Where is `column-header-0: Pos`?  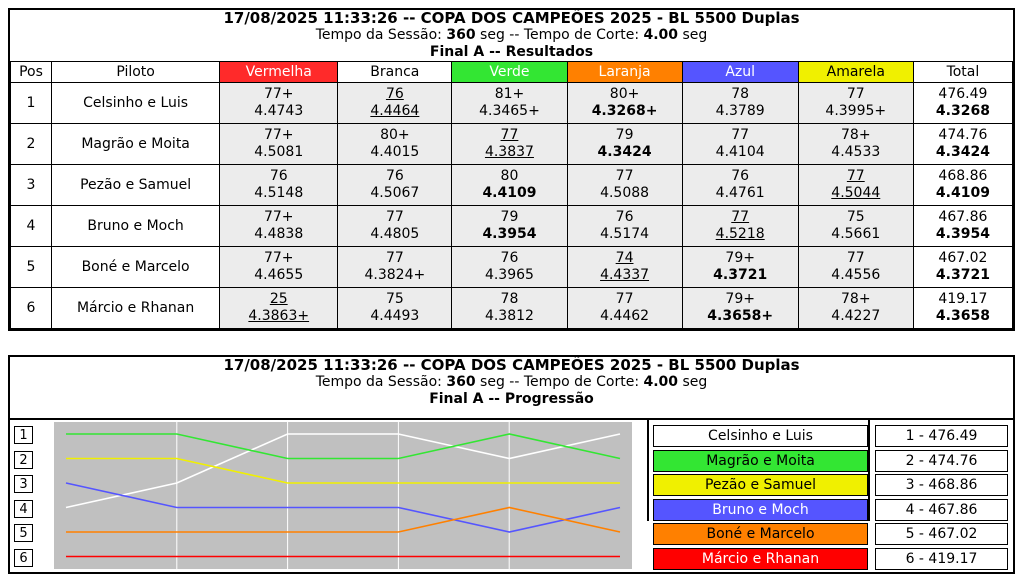
column-header-0: Pos is located at coordinates (31, 72).